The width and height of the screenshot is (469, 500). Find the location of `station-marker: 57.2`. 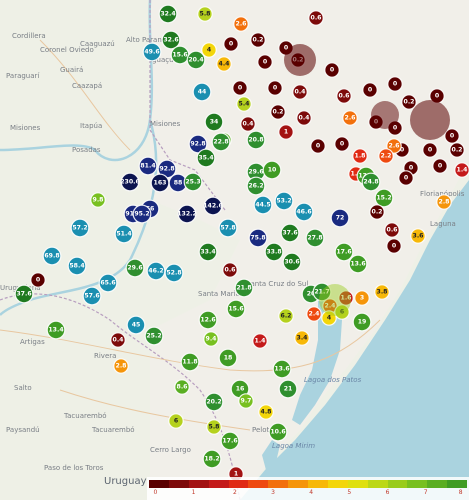

station-marker: 57.2 is located at coordinates (80, 228).